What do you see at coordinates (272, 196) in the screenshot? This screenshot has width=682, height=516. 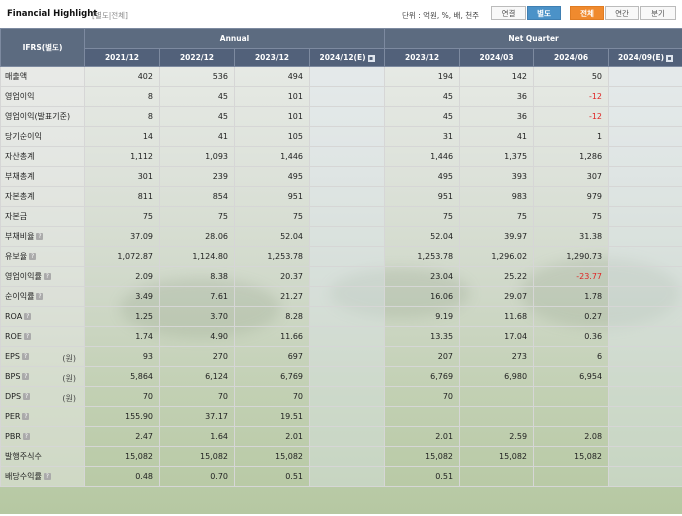 I see `value-cell: 951` at bounding box center [272, 196].